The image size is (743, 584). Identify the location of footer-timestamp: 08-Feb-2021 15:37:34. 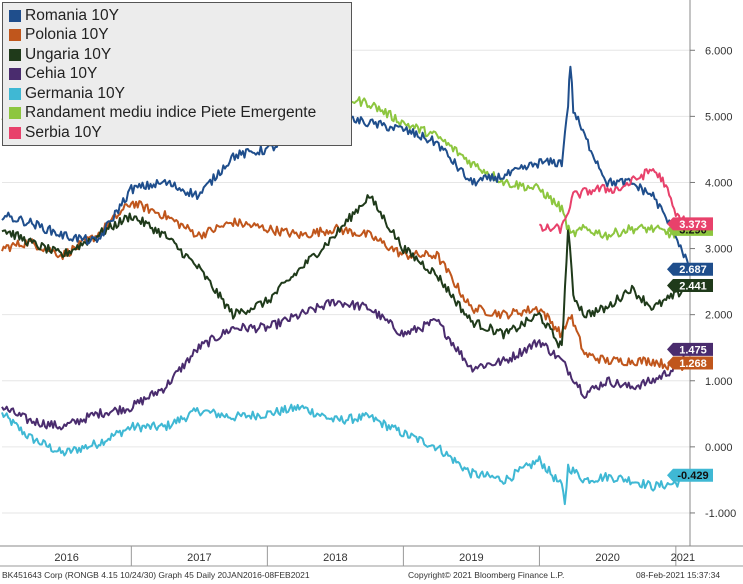
(678, 575).